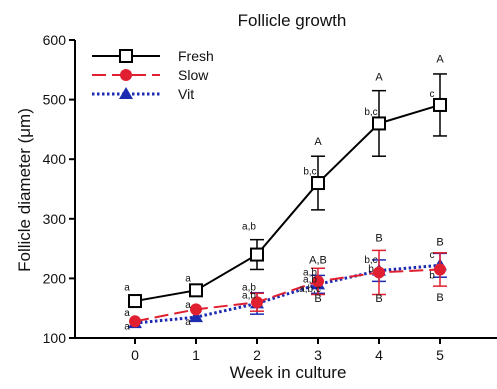 The width and height of the screenshot is (497, 389). I want to click on y-tick-label: 400, so click(55, 159).